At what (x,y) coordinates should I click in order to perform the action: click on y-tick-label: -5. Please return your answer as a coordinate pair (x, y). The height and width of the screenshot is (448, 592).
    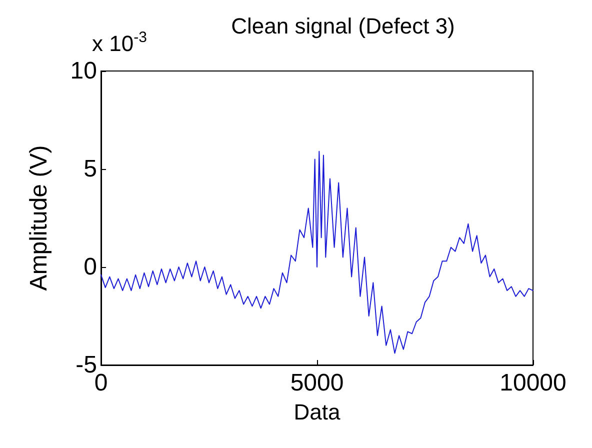
    Looking at the image, I should click on (86, 365).